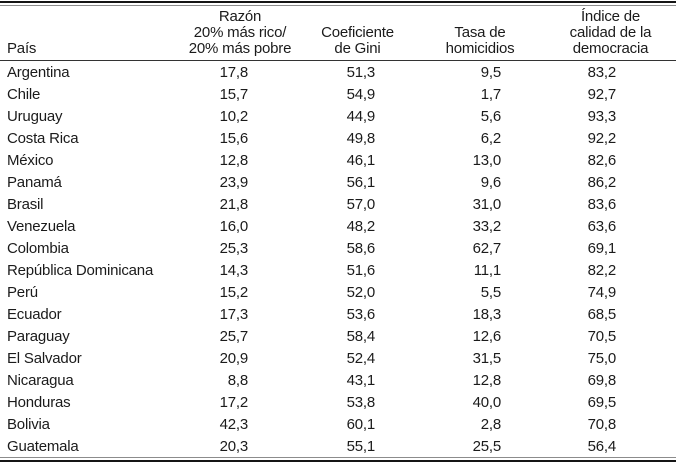 The image size is (676, 469). What do you see at coordinates (234, 270) in the screenshot?
I see `value-cell: 14,3` at bounding box center [234, 270].